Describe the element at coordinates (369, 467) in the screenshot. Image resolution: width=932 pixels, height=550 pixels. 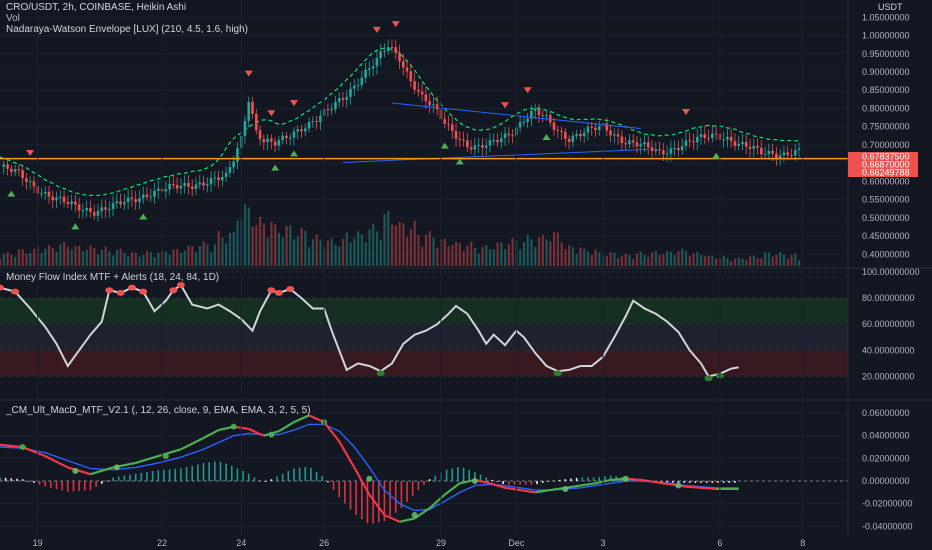
I see `signal-line` at that location.